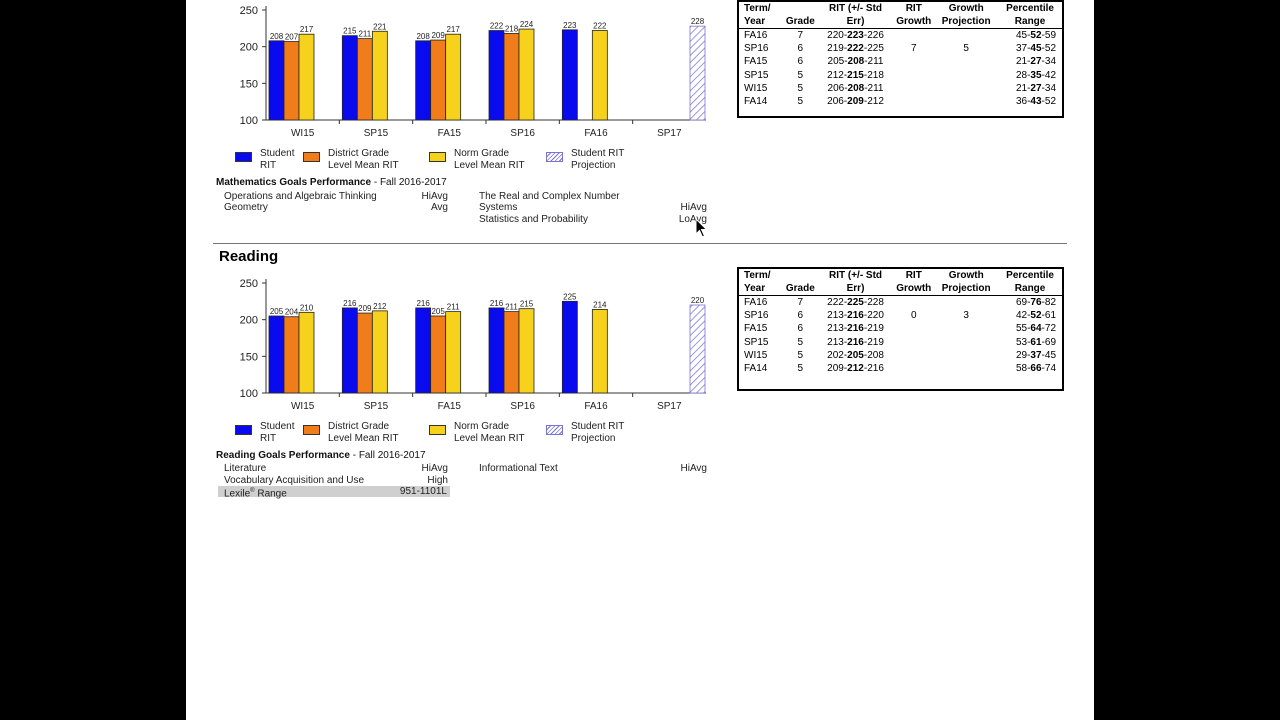 This screenshot has height=720, width=1280. What do you see at coordinates (243, 430) in the screenshot?
I see `legend-swatch-student` at bounding box center [243, 430].